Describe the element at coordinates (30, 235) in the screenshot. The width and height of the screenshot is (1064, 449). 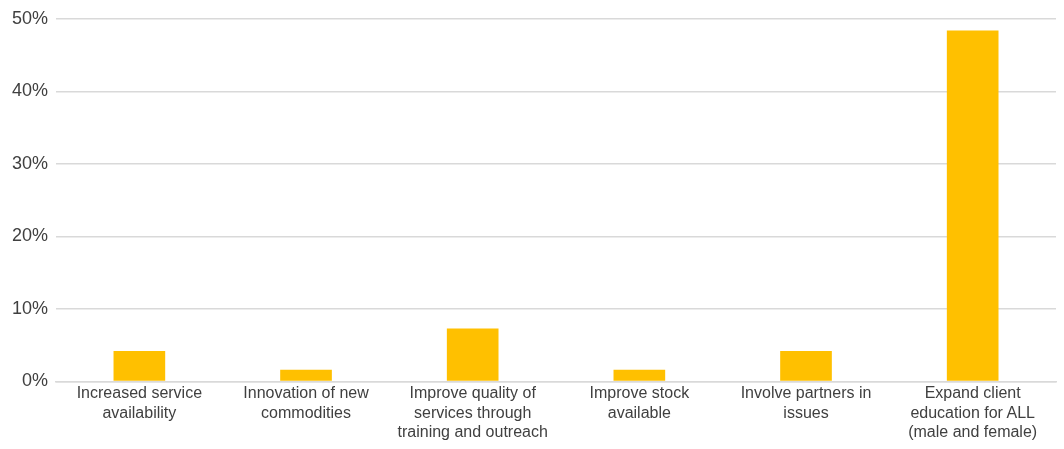
I see `y-tick-label: 20%` at that location.